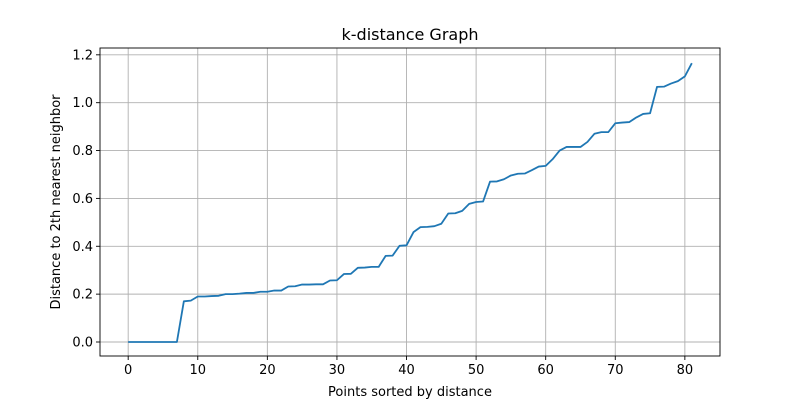 The height and width of the screenshot is (400, 800). What do you see at coordinates (406, 370) in the screenshot?
I see `x-tick-label: 40` at bounding box center [406, 370].